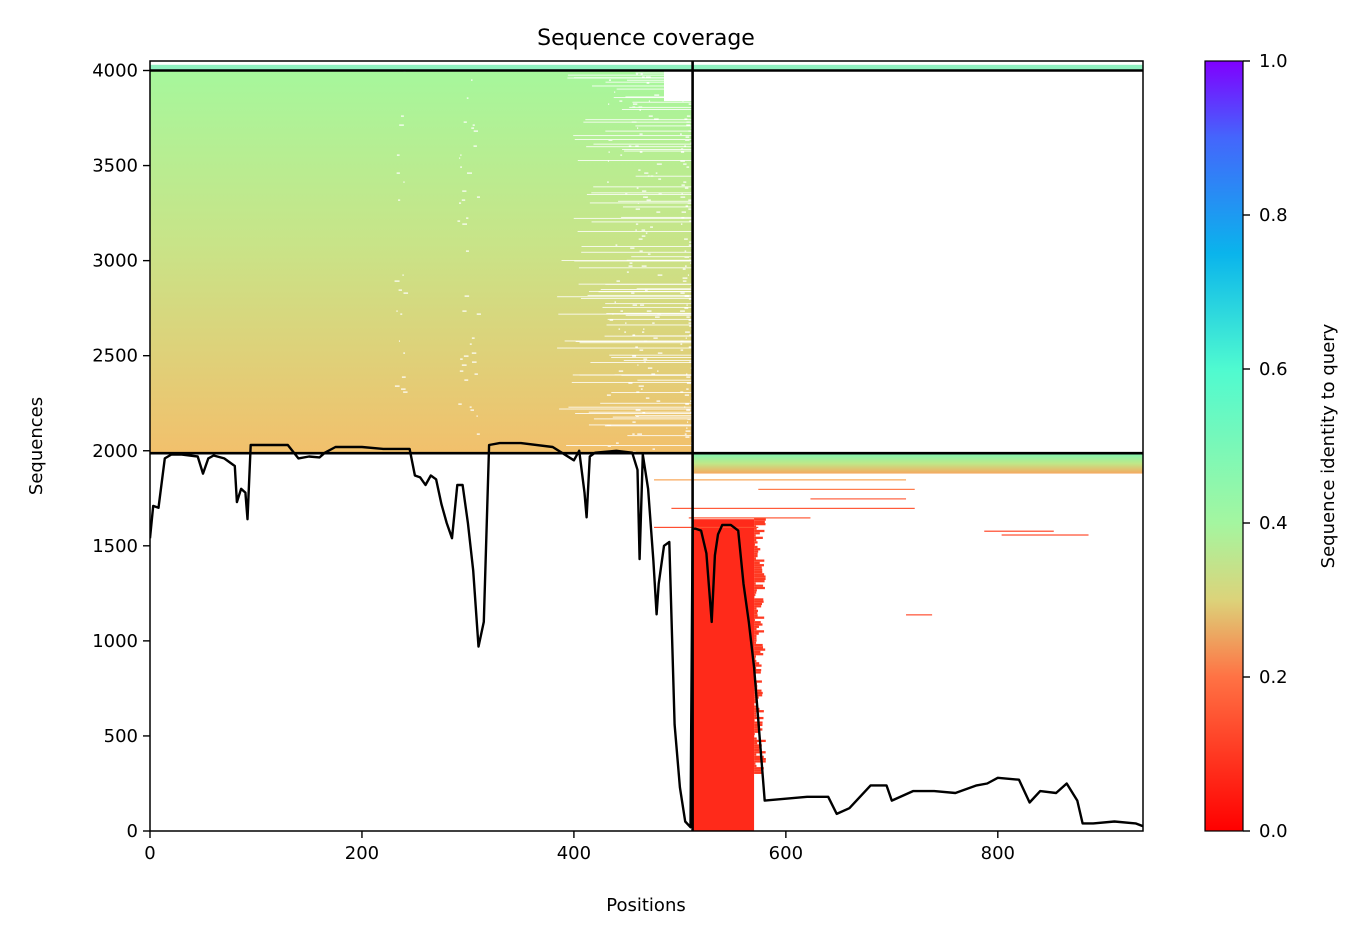 The height and width of the screenshot is (939, 1364). I want to click on colorbar-tick-label: 0.8, so click(1273, 215).